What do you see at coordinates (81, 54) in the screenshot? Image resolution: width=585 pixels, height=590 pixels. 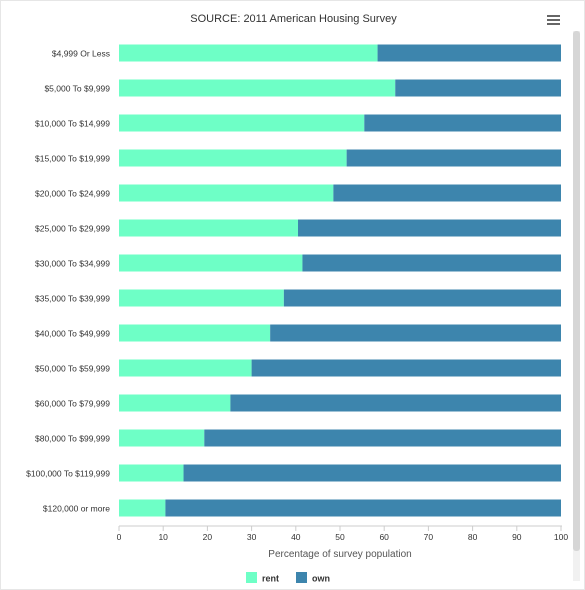 I see `category-label: $4,999 Or Less` at bounding box center [81, 54].